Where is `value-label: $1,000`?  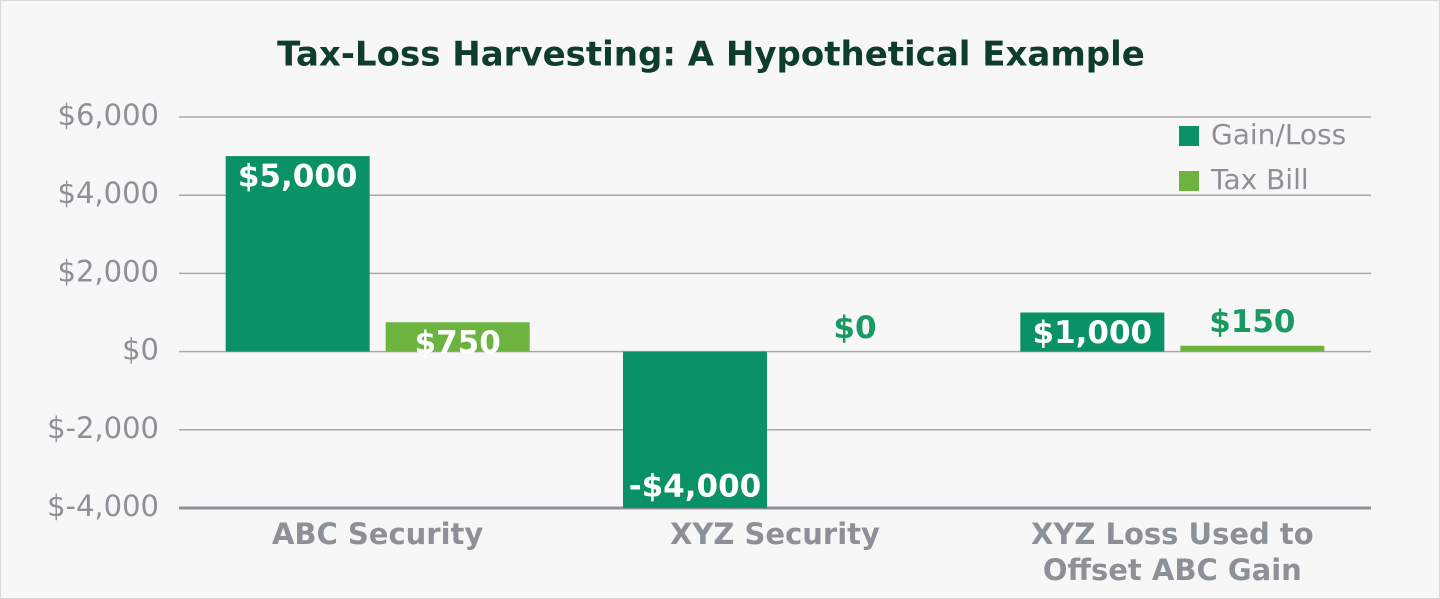 value-label: $1,000 is located at coordinates (1093, 333).